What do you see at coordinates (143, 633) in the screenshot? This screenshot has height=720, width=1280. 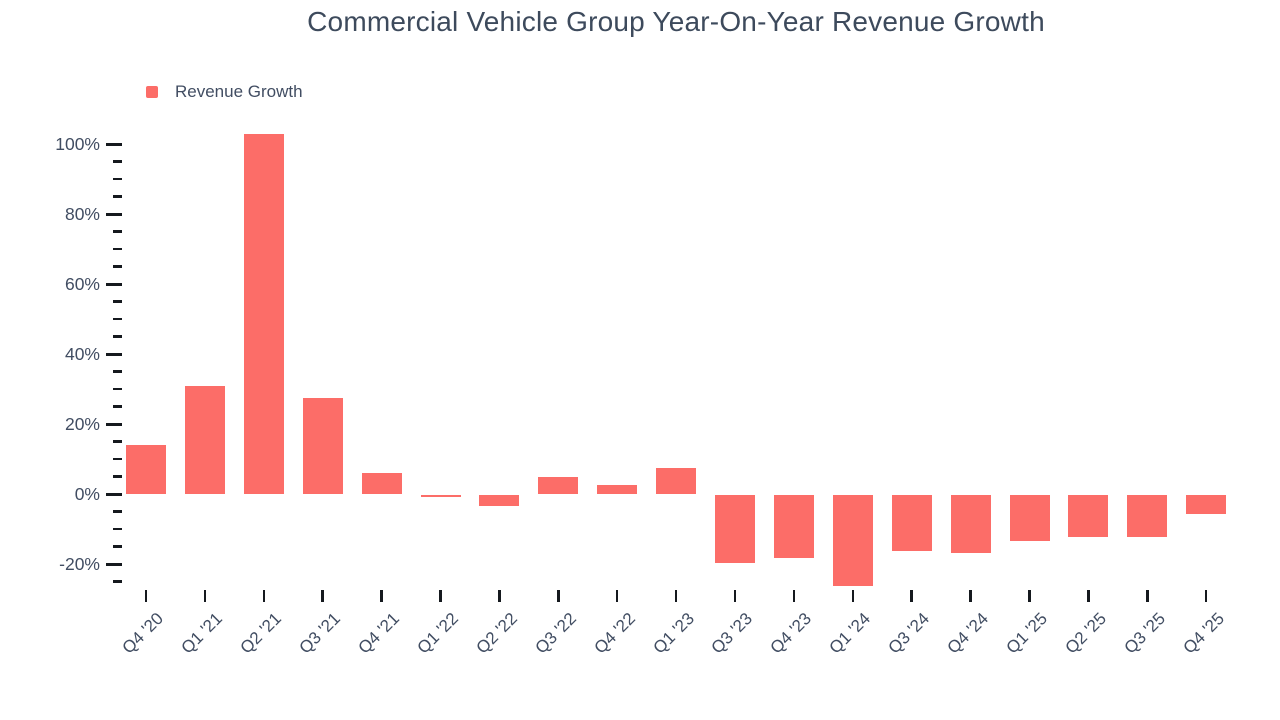 I see `x-axis-tick-label: Q4 '20` at bounding box center [143, 633].